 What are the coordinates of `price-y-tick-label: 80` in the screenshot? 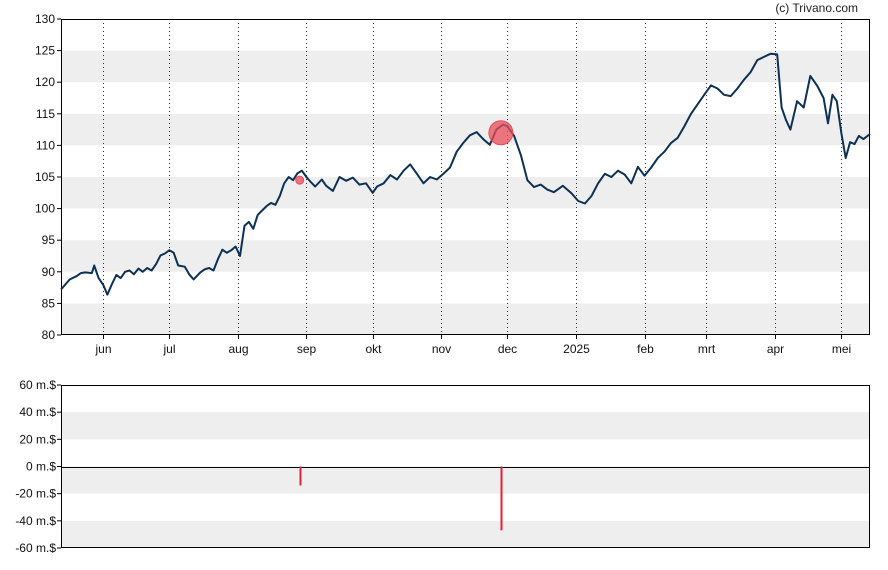 It's located at (49, 335).